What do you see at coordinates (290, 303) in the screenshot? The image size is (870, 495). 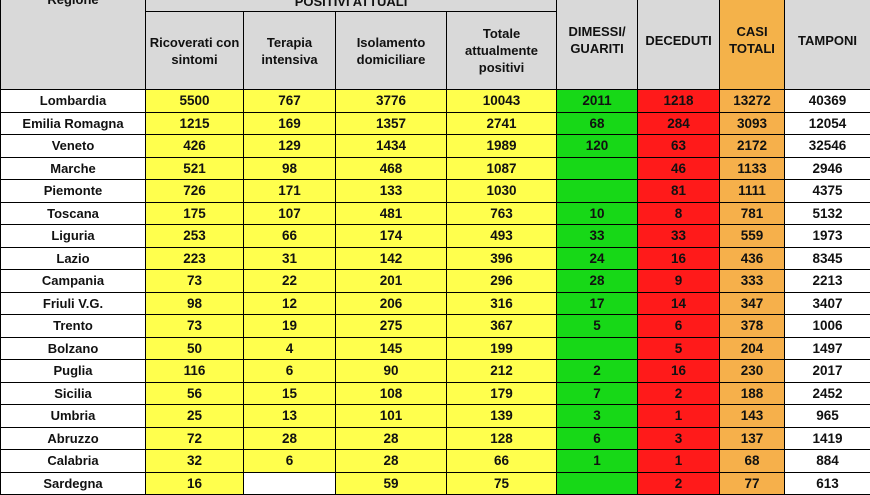 I see `cell-terapia: 12` at bounding box center [290, 303].